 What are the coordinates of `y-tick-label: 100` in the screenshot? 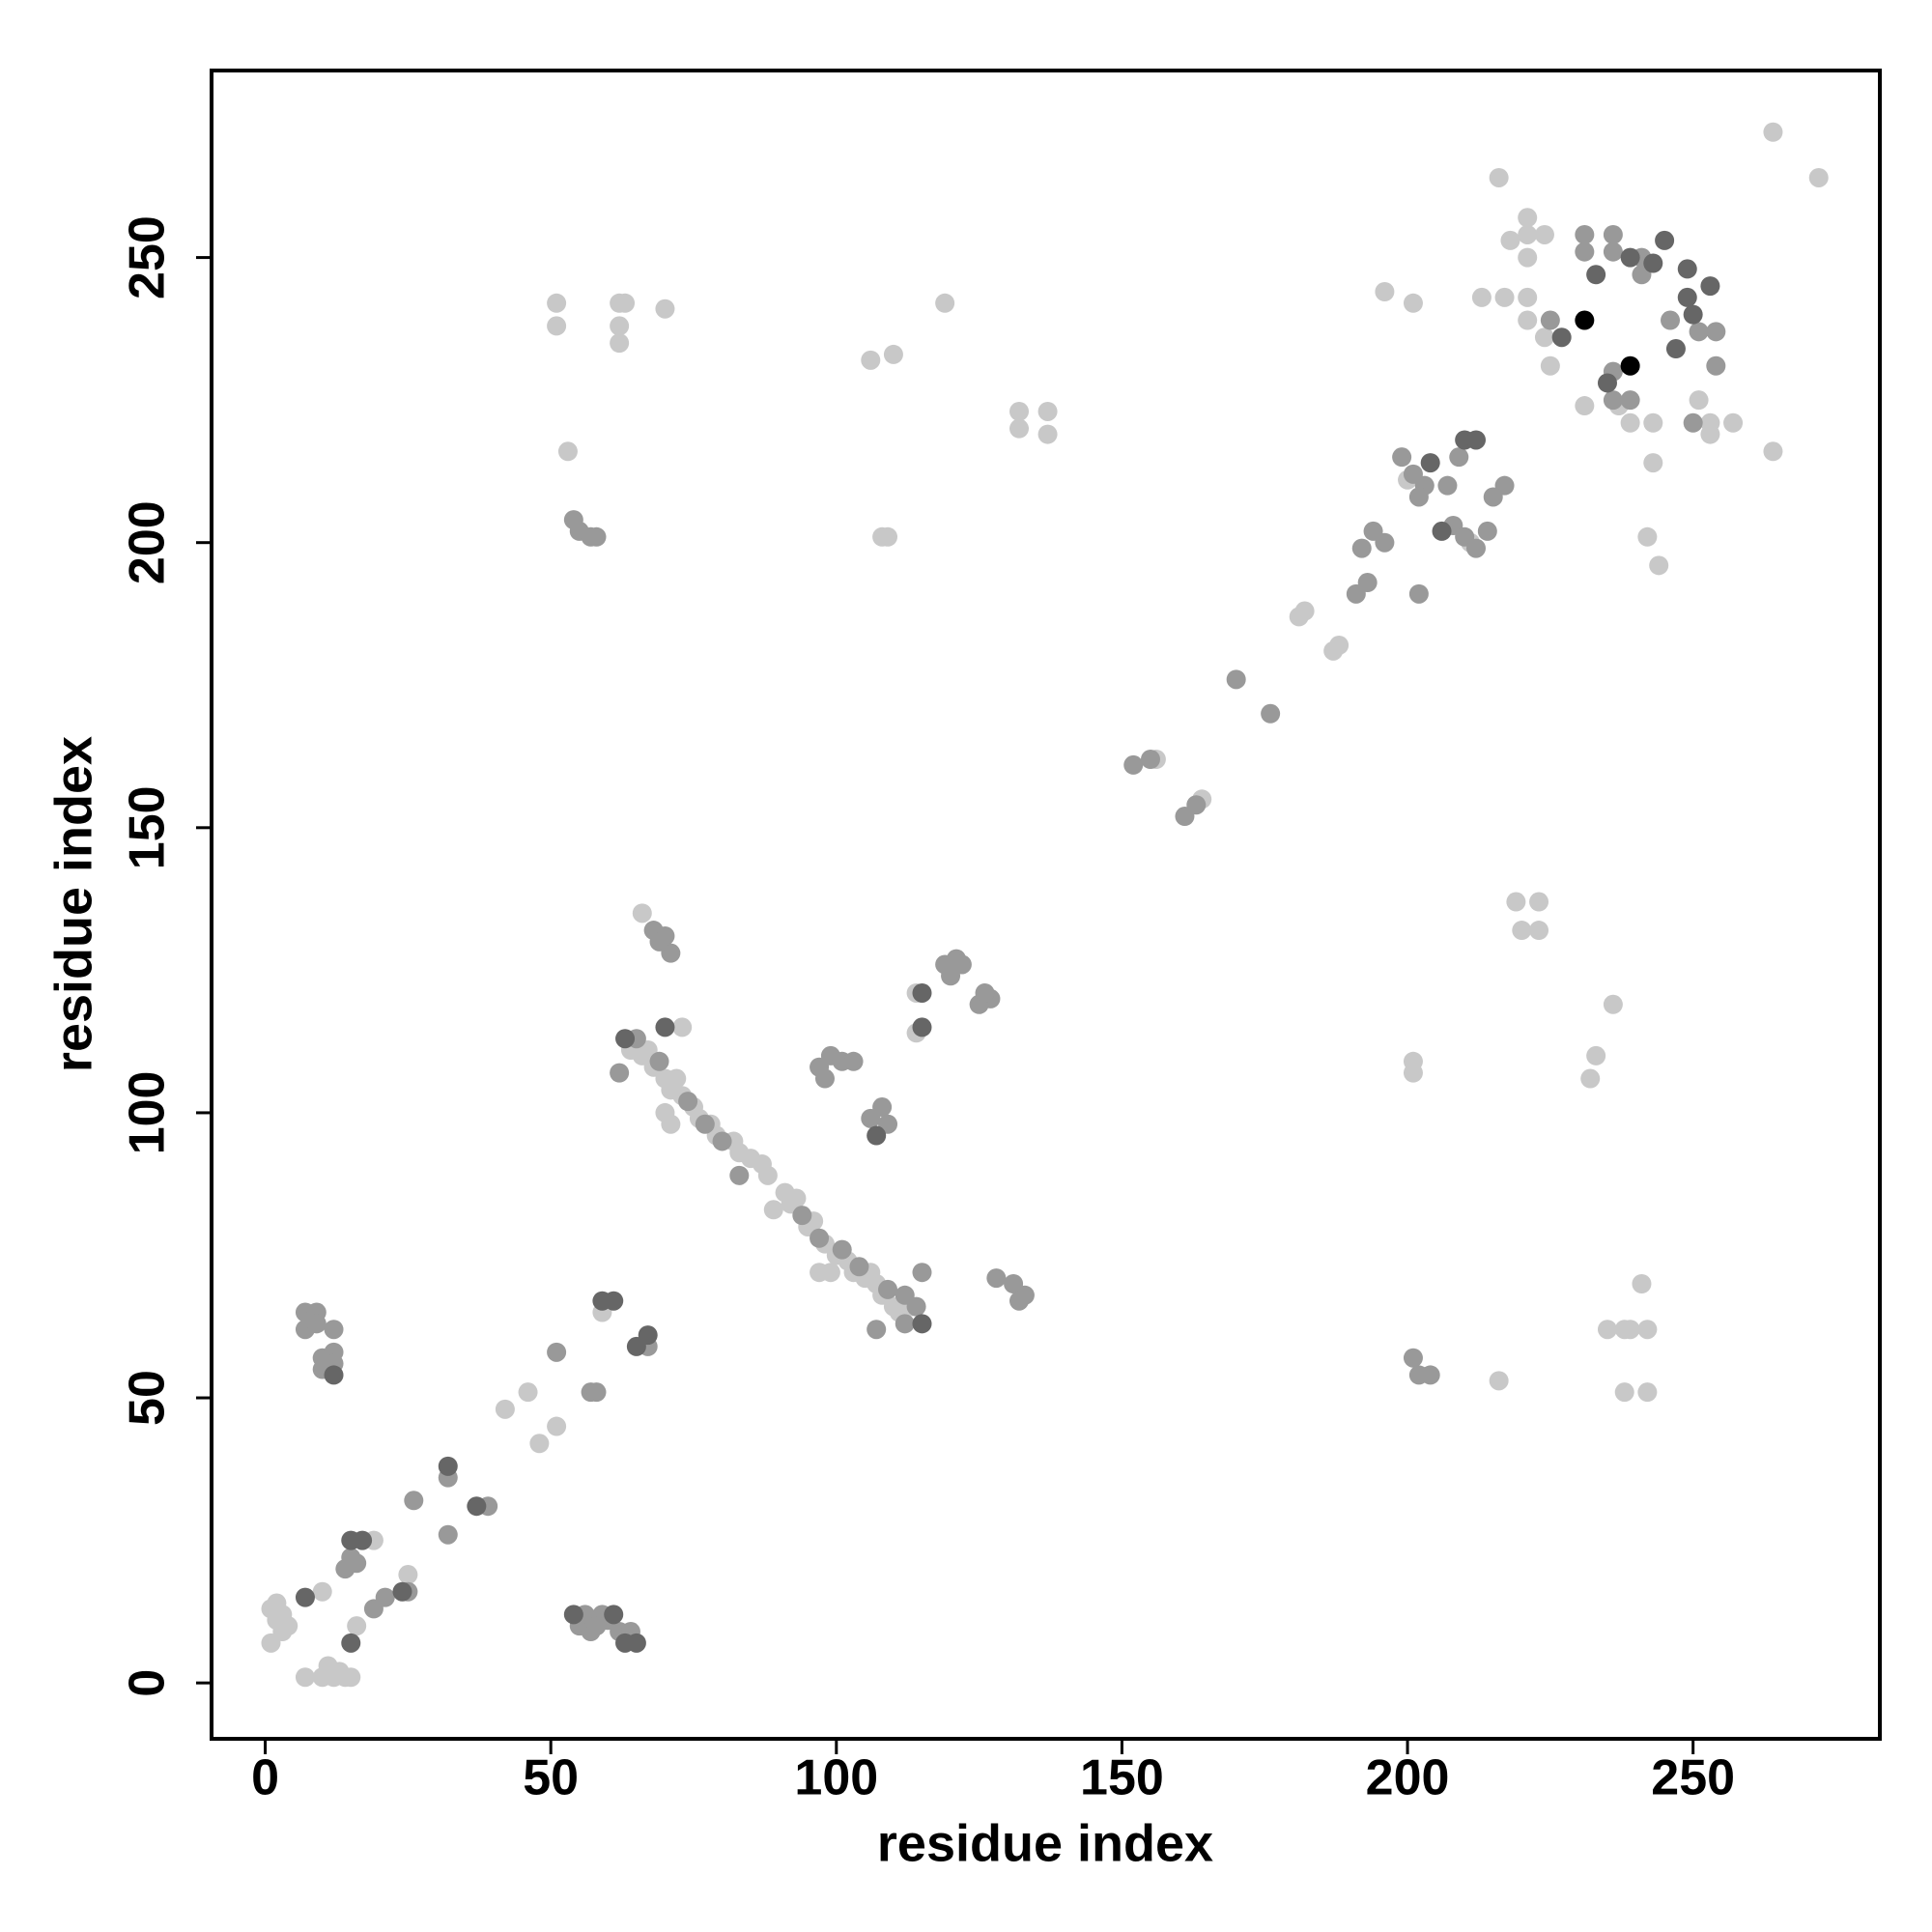 It's located at (148, 1113).